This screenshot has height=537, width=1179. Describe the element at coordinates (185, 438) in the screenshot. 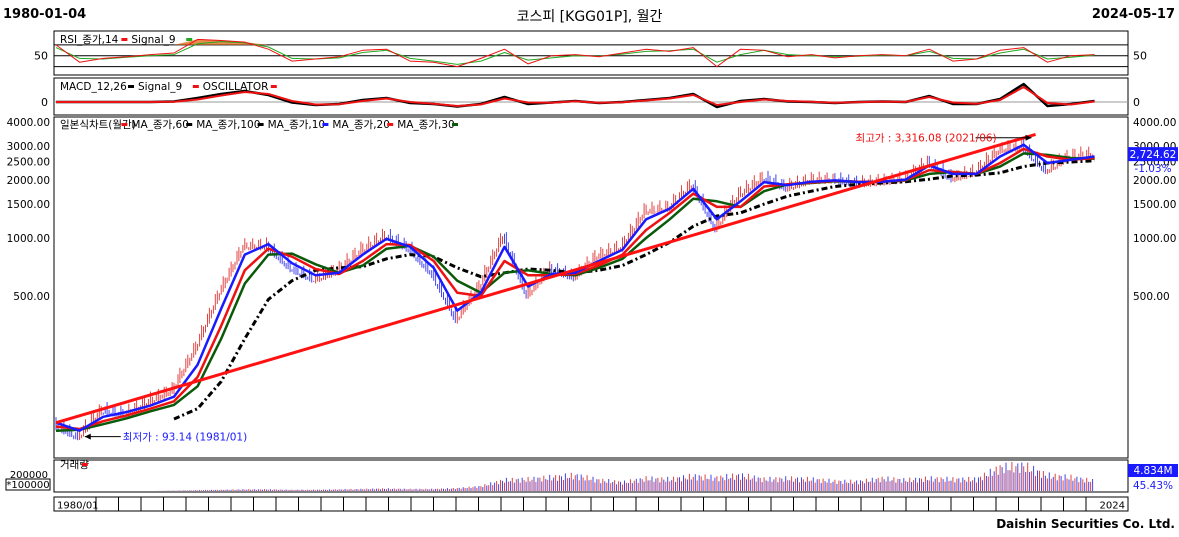

I see `low-annotation: 최저가 : 93.14 (1981/01)` at that location.